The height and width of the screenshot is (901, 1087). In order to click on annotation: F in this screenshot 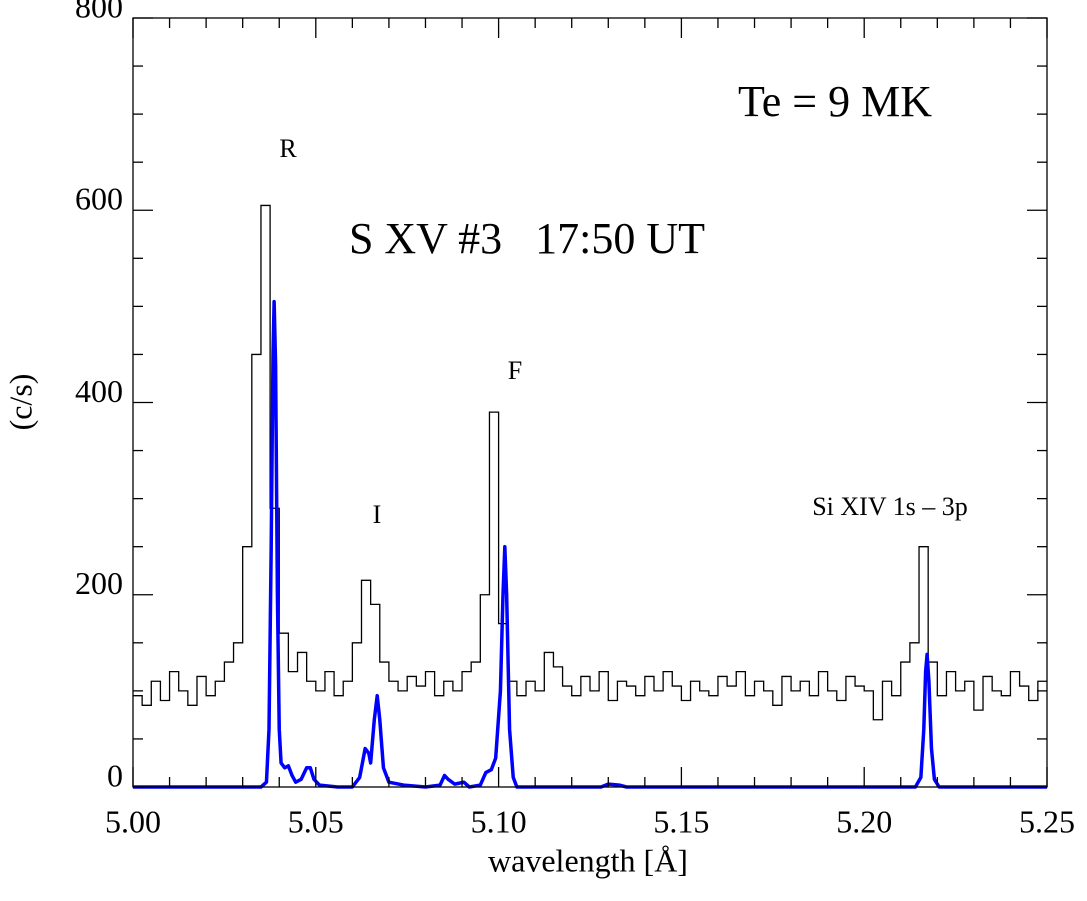, I will do `click(515, 370)`.